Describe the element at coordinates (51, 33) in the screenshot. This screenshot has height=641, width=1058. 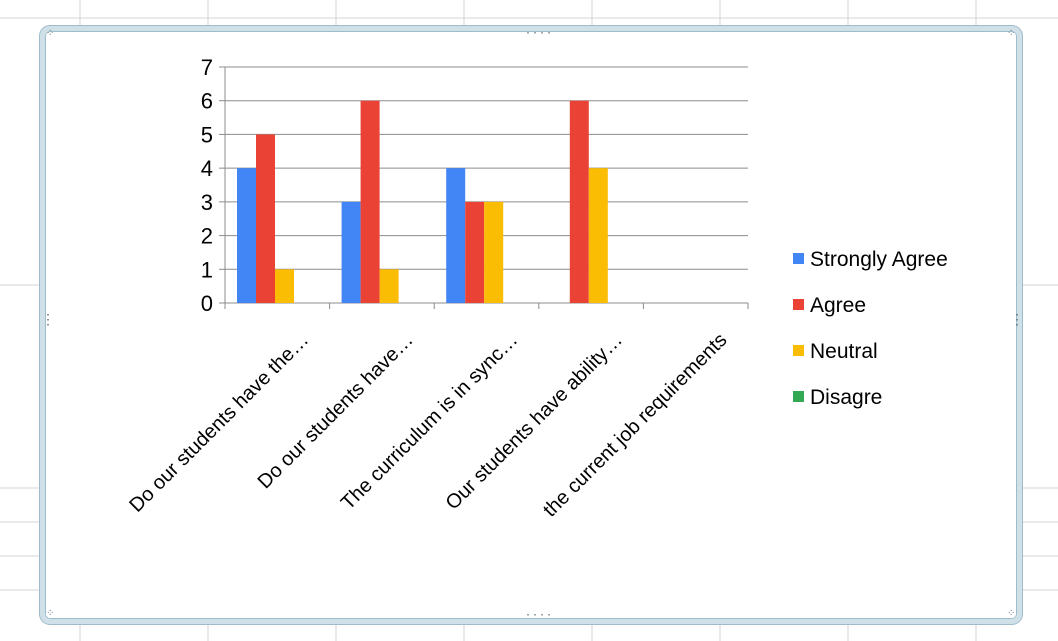
I see `resize-handle-top-left: ⁘` at that location.